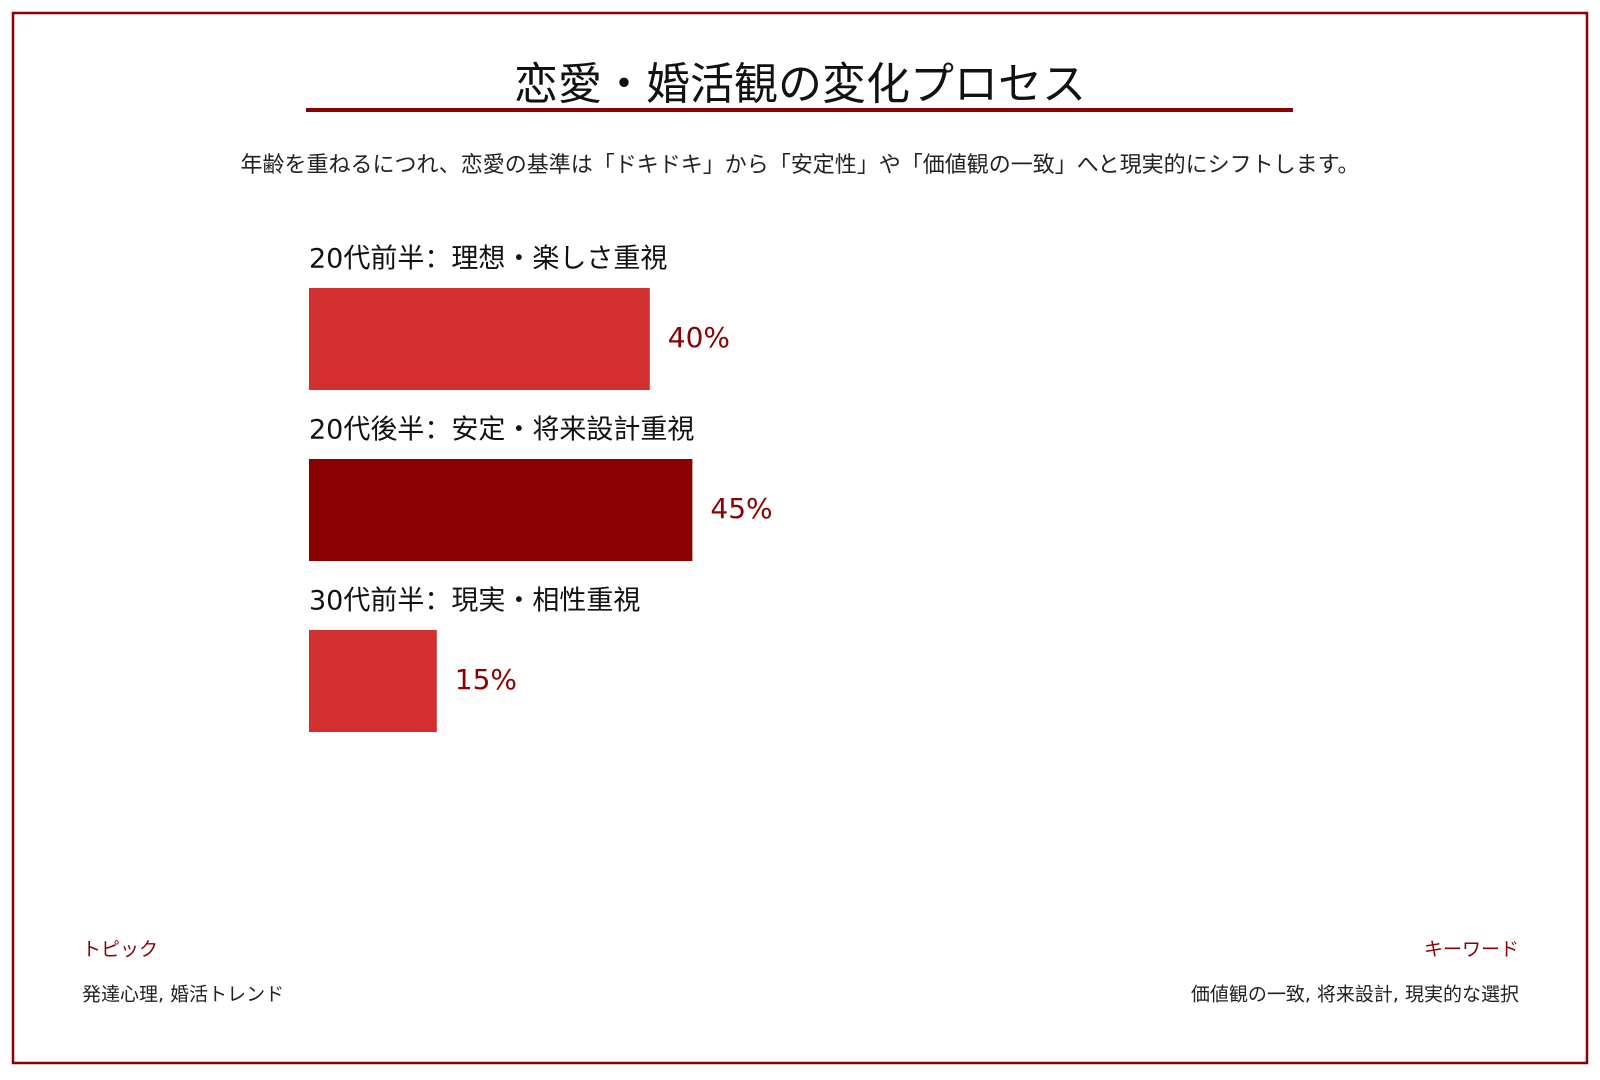 The height and width of the screenshot is (1080, 1600). What do you see at coordinates (120, 950) in the screenshot?
I see `topic-label: トピック` at bounding box center [120, 950].